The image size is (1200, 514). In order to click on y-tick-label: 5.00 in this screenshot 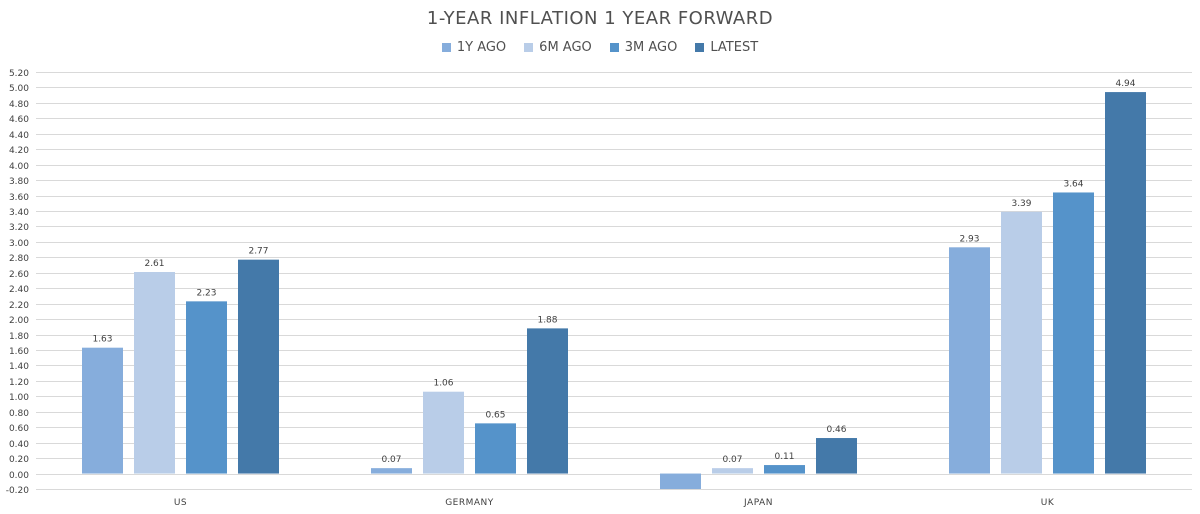, I will do `click(19, 89)`.